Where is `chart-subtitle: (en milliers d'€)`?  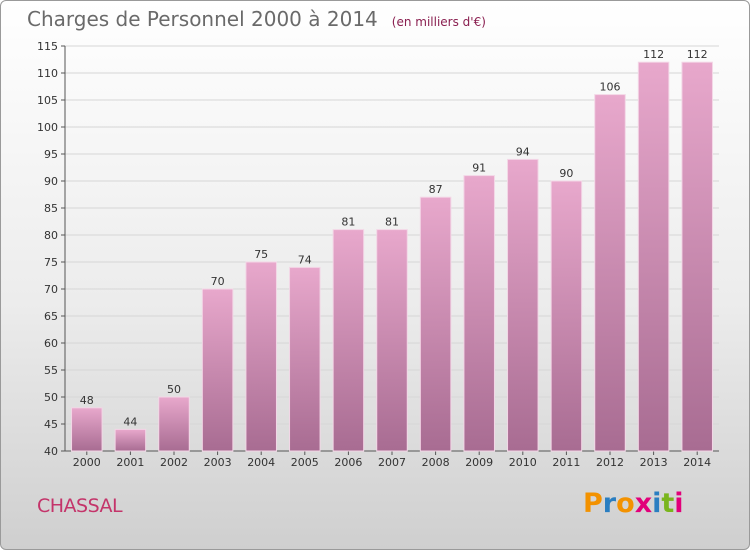 chart-subtitle: (en milliers d'€) is located at coordinates (438, 22).